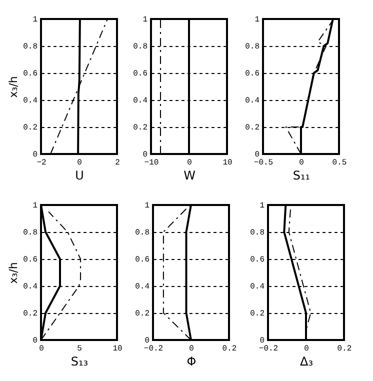 Image resolution: width=373 pixels, height=381 pixels. What do you see at coordinates (264, 163) in the screenshot?
I see `x-tick-label: −0.5` at bounding box center [264, 163].